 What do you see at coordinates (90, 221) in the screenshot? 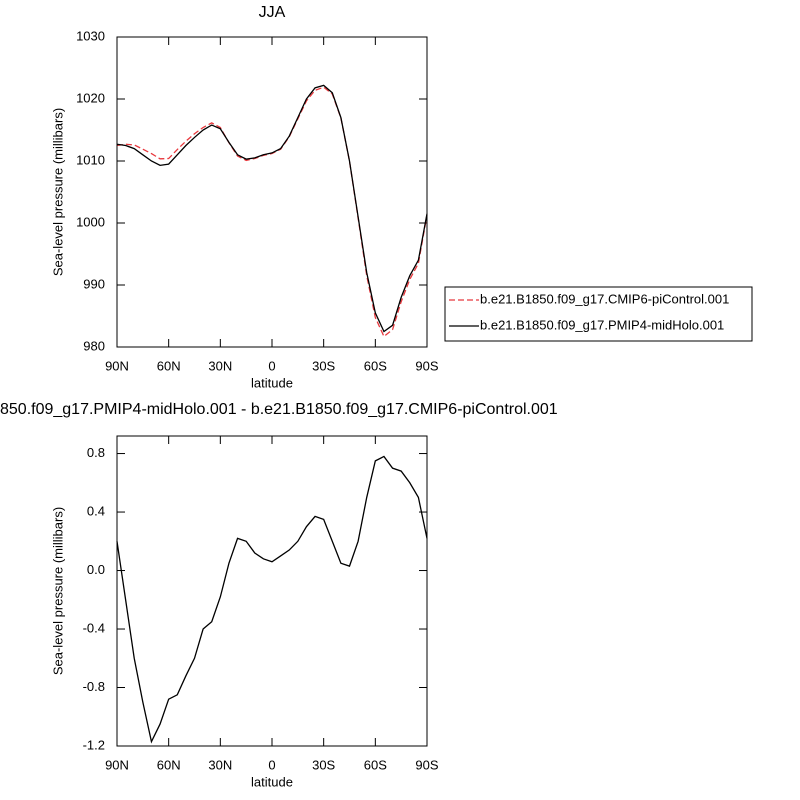
I see `y-tick-label: 1000` at bounding box center [90, 221].